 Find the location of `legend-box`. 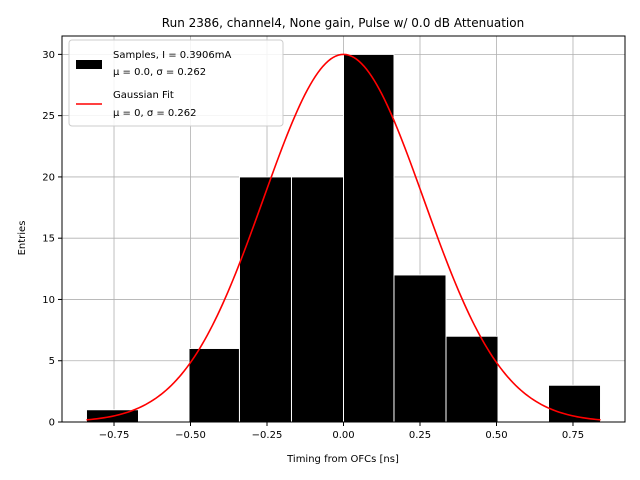

legend-box is located at coordinates (176, 83).